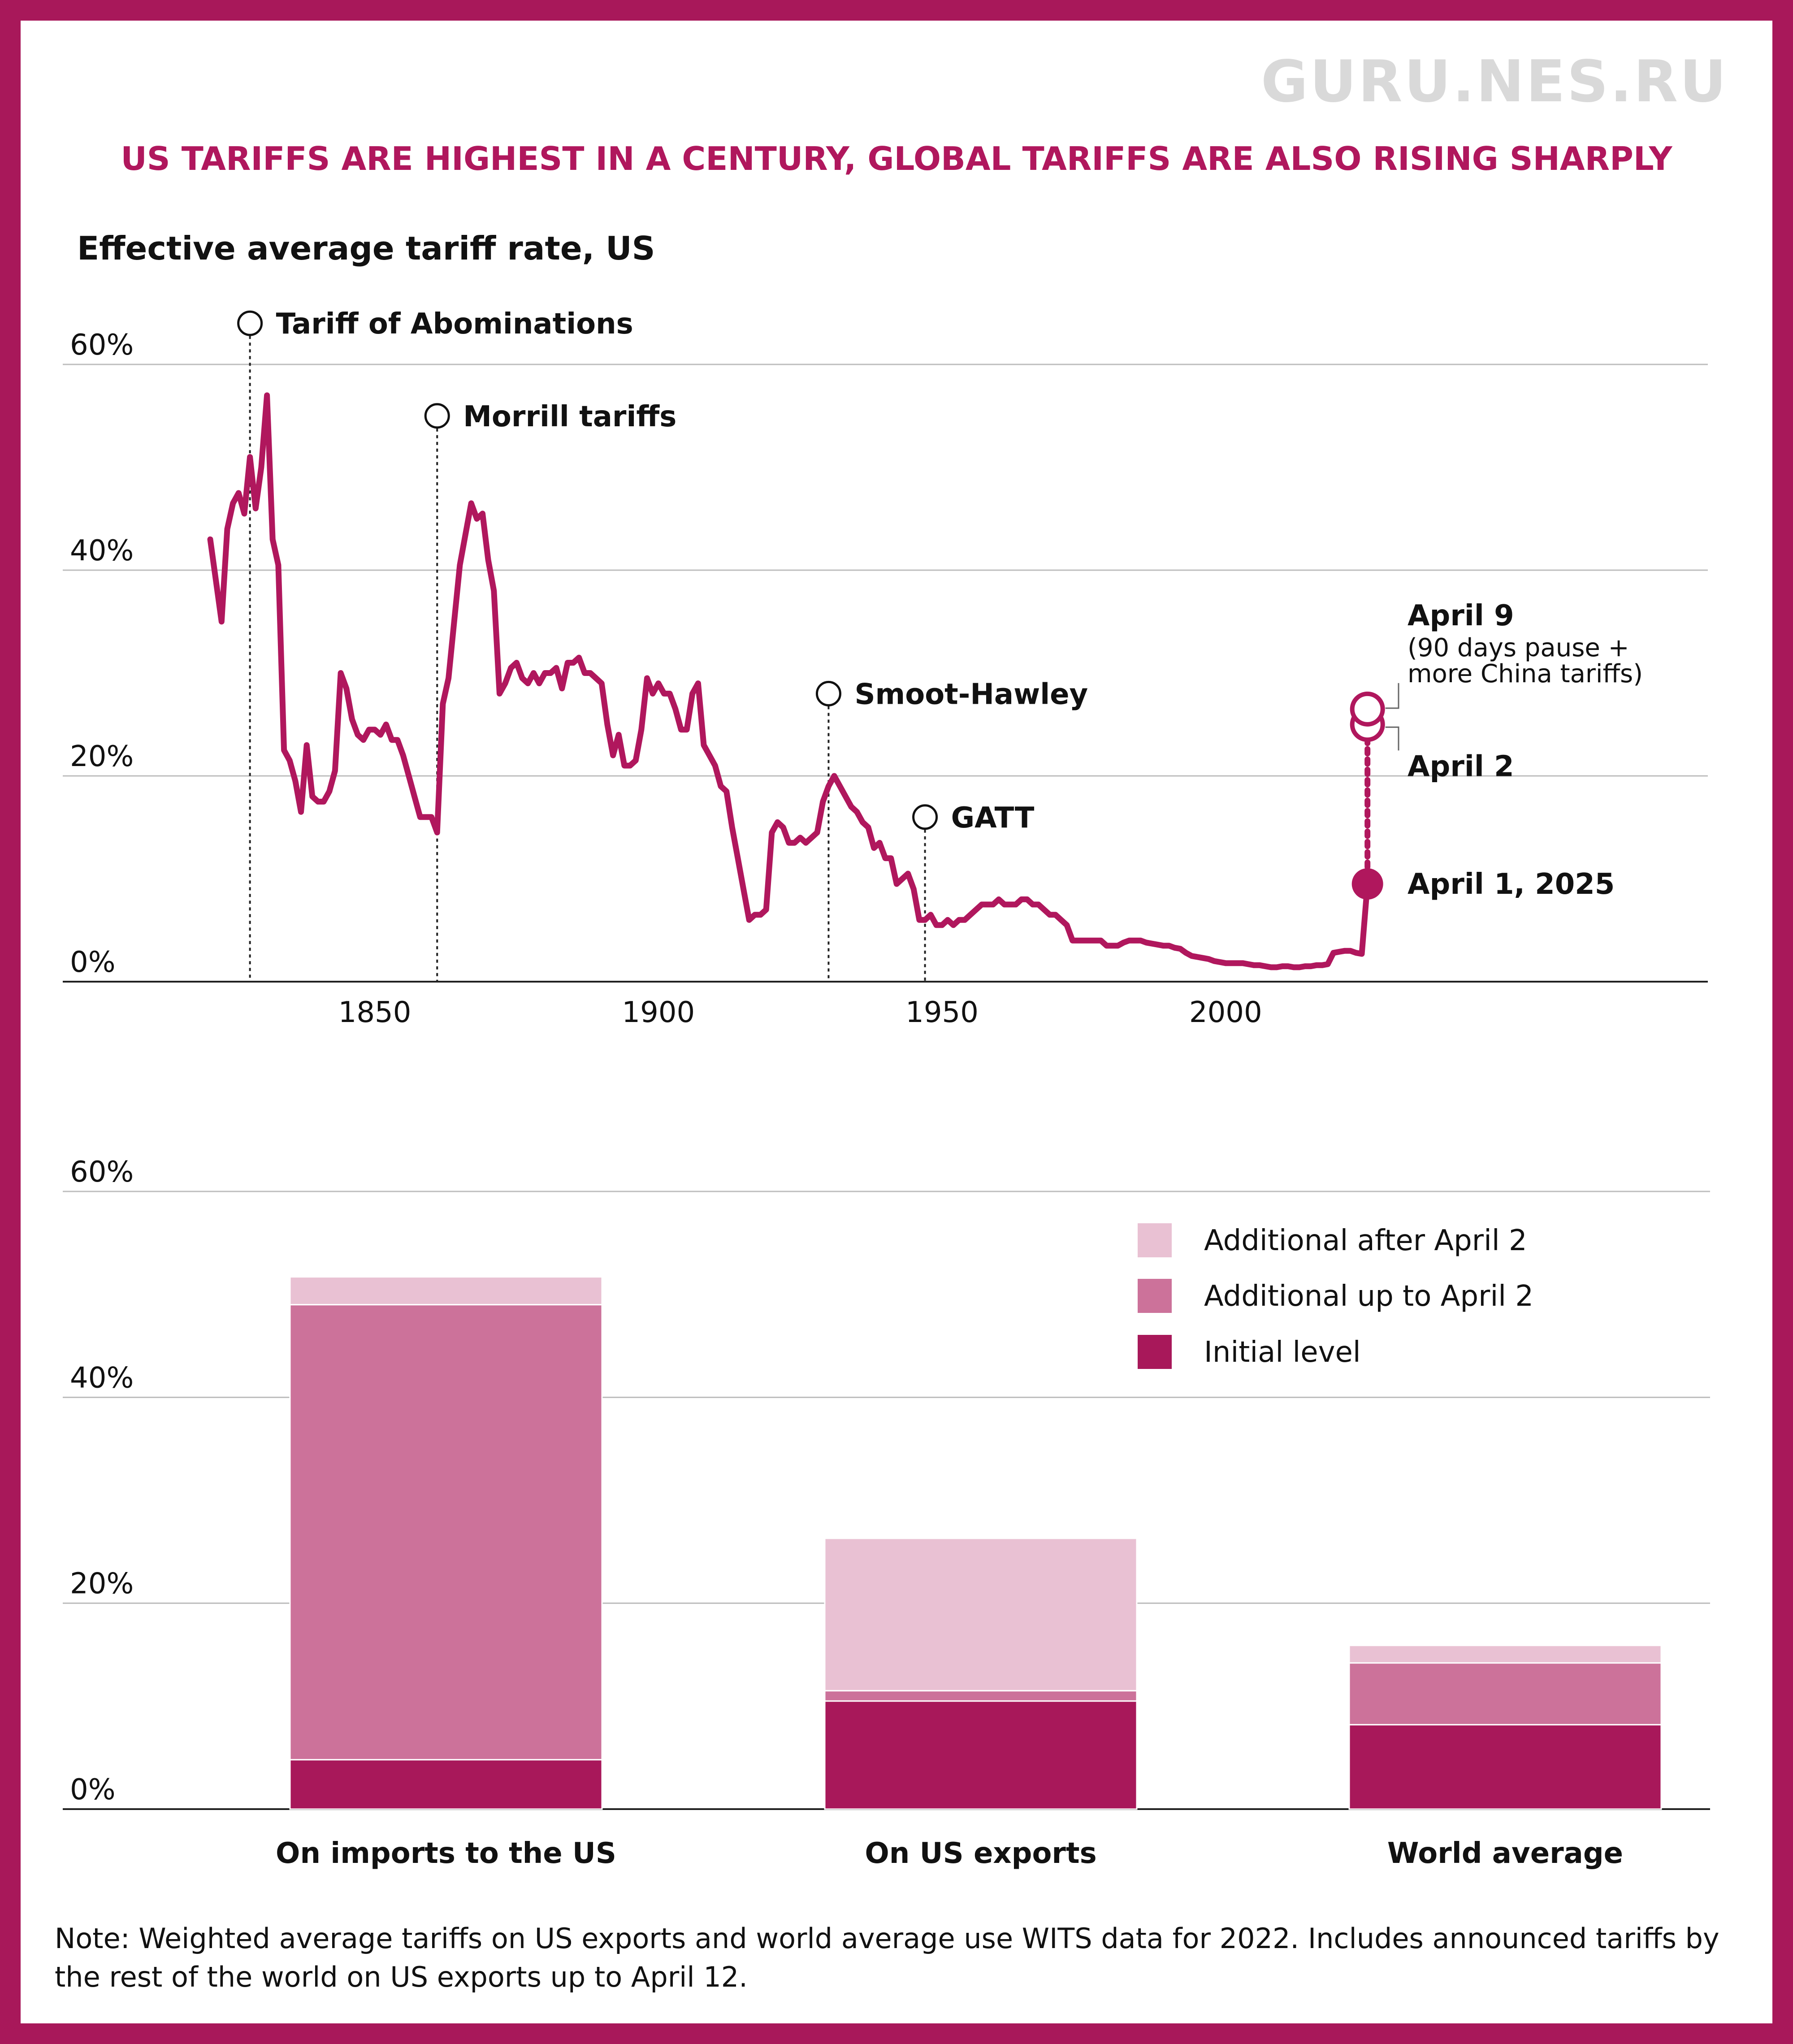 The width and height of the screenshot is (1793, 2044). Describe the element at coordinates (1494, 81) in the screenshot. I see `watermark: GURU.NES.RU` at that location.